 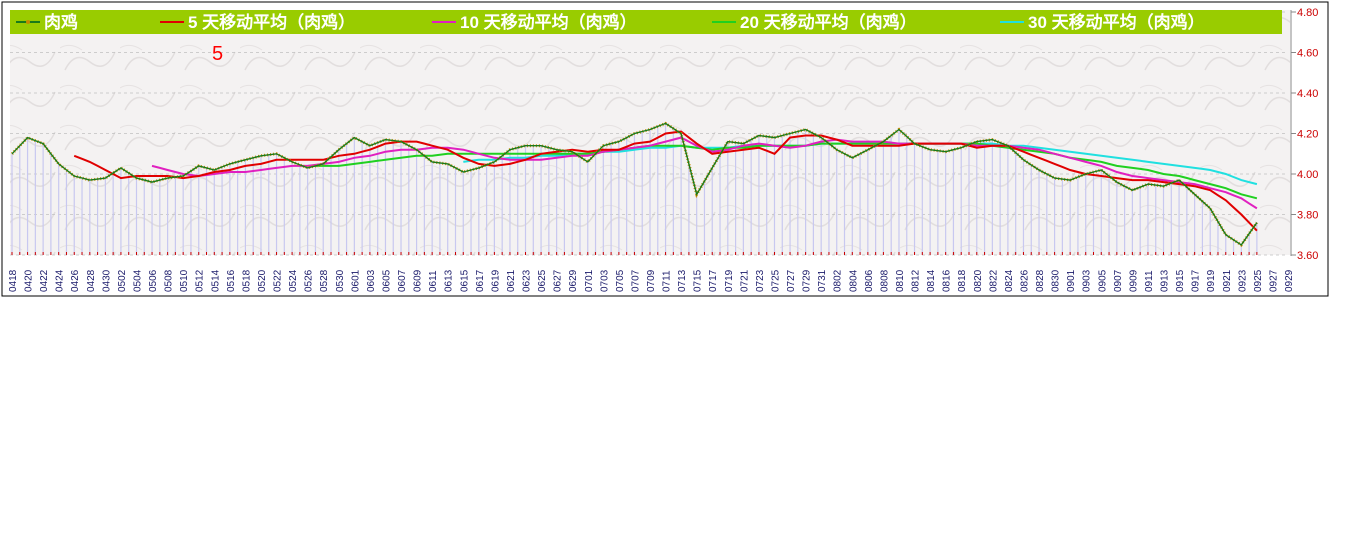 What do you see at coordinates (667, 281) in the screenshot?
I see `x-tick-label-0711: 0711` at bounding box center [667, 281].